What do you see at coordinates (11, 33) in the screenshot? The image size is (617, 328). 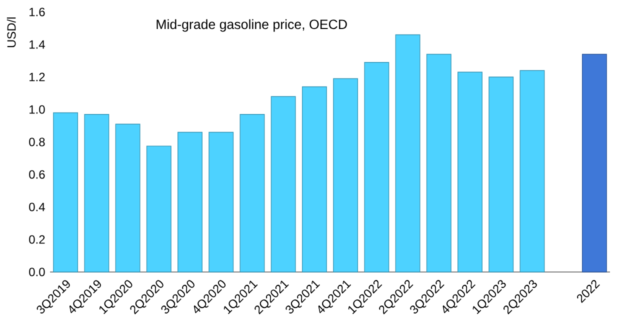 I see `y-axis-title: USD/l` at bounding box center [11, 33].